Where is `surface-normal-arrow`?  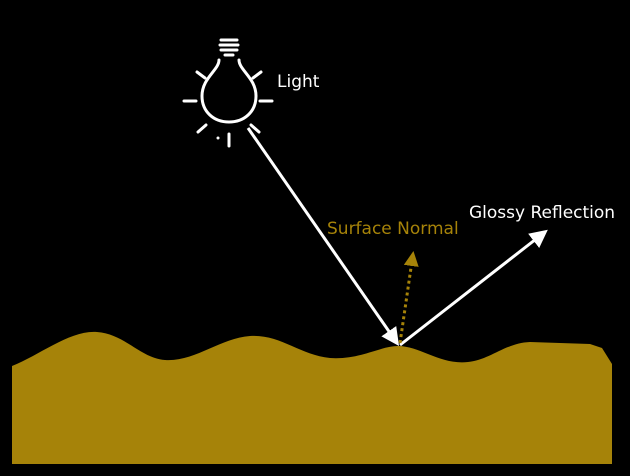 surface-normal-arrow is located at coordinates (408, 297).